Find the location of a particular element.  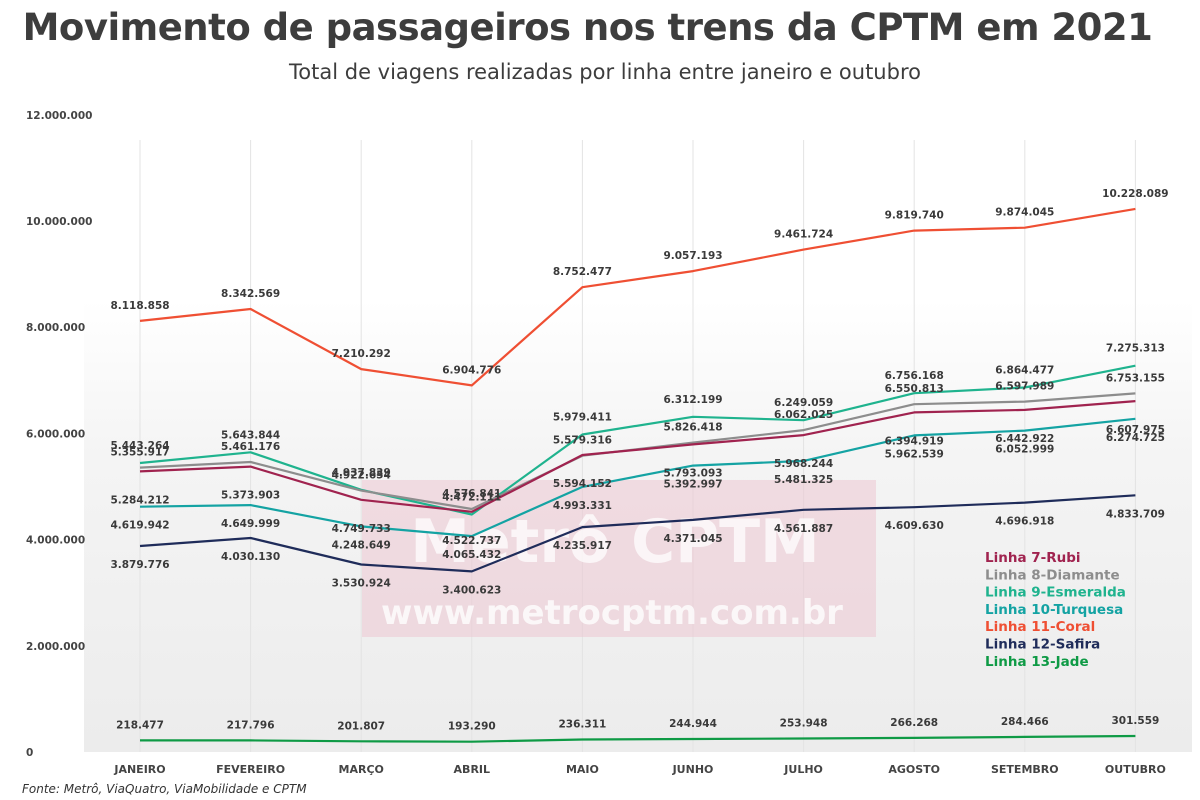

x-tick-label: OUTUBRO is located at coordinates (1135, 769).